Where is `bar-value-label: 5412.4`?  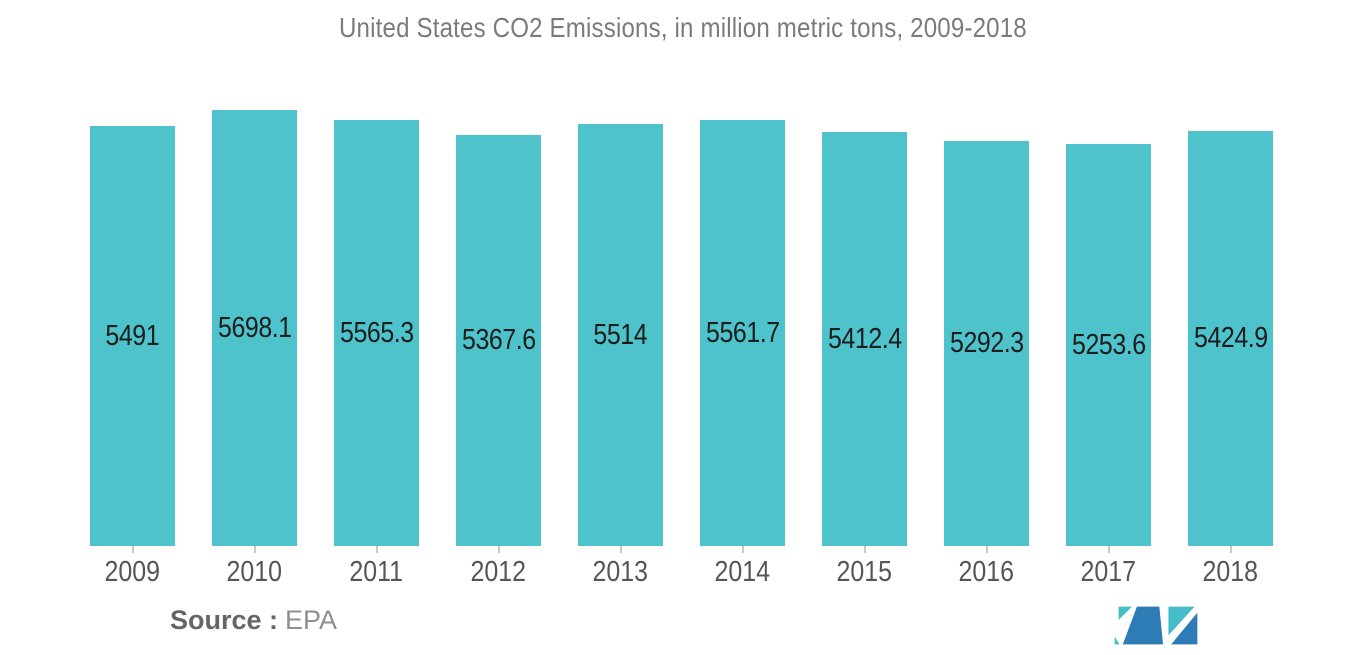 bar-value-label: 5412.4 is located at coordinates (864, 338).